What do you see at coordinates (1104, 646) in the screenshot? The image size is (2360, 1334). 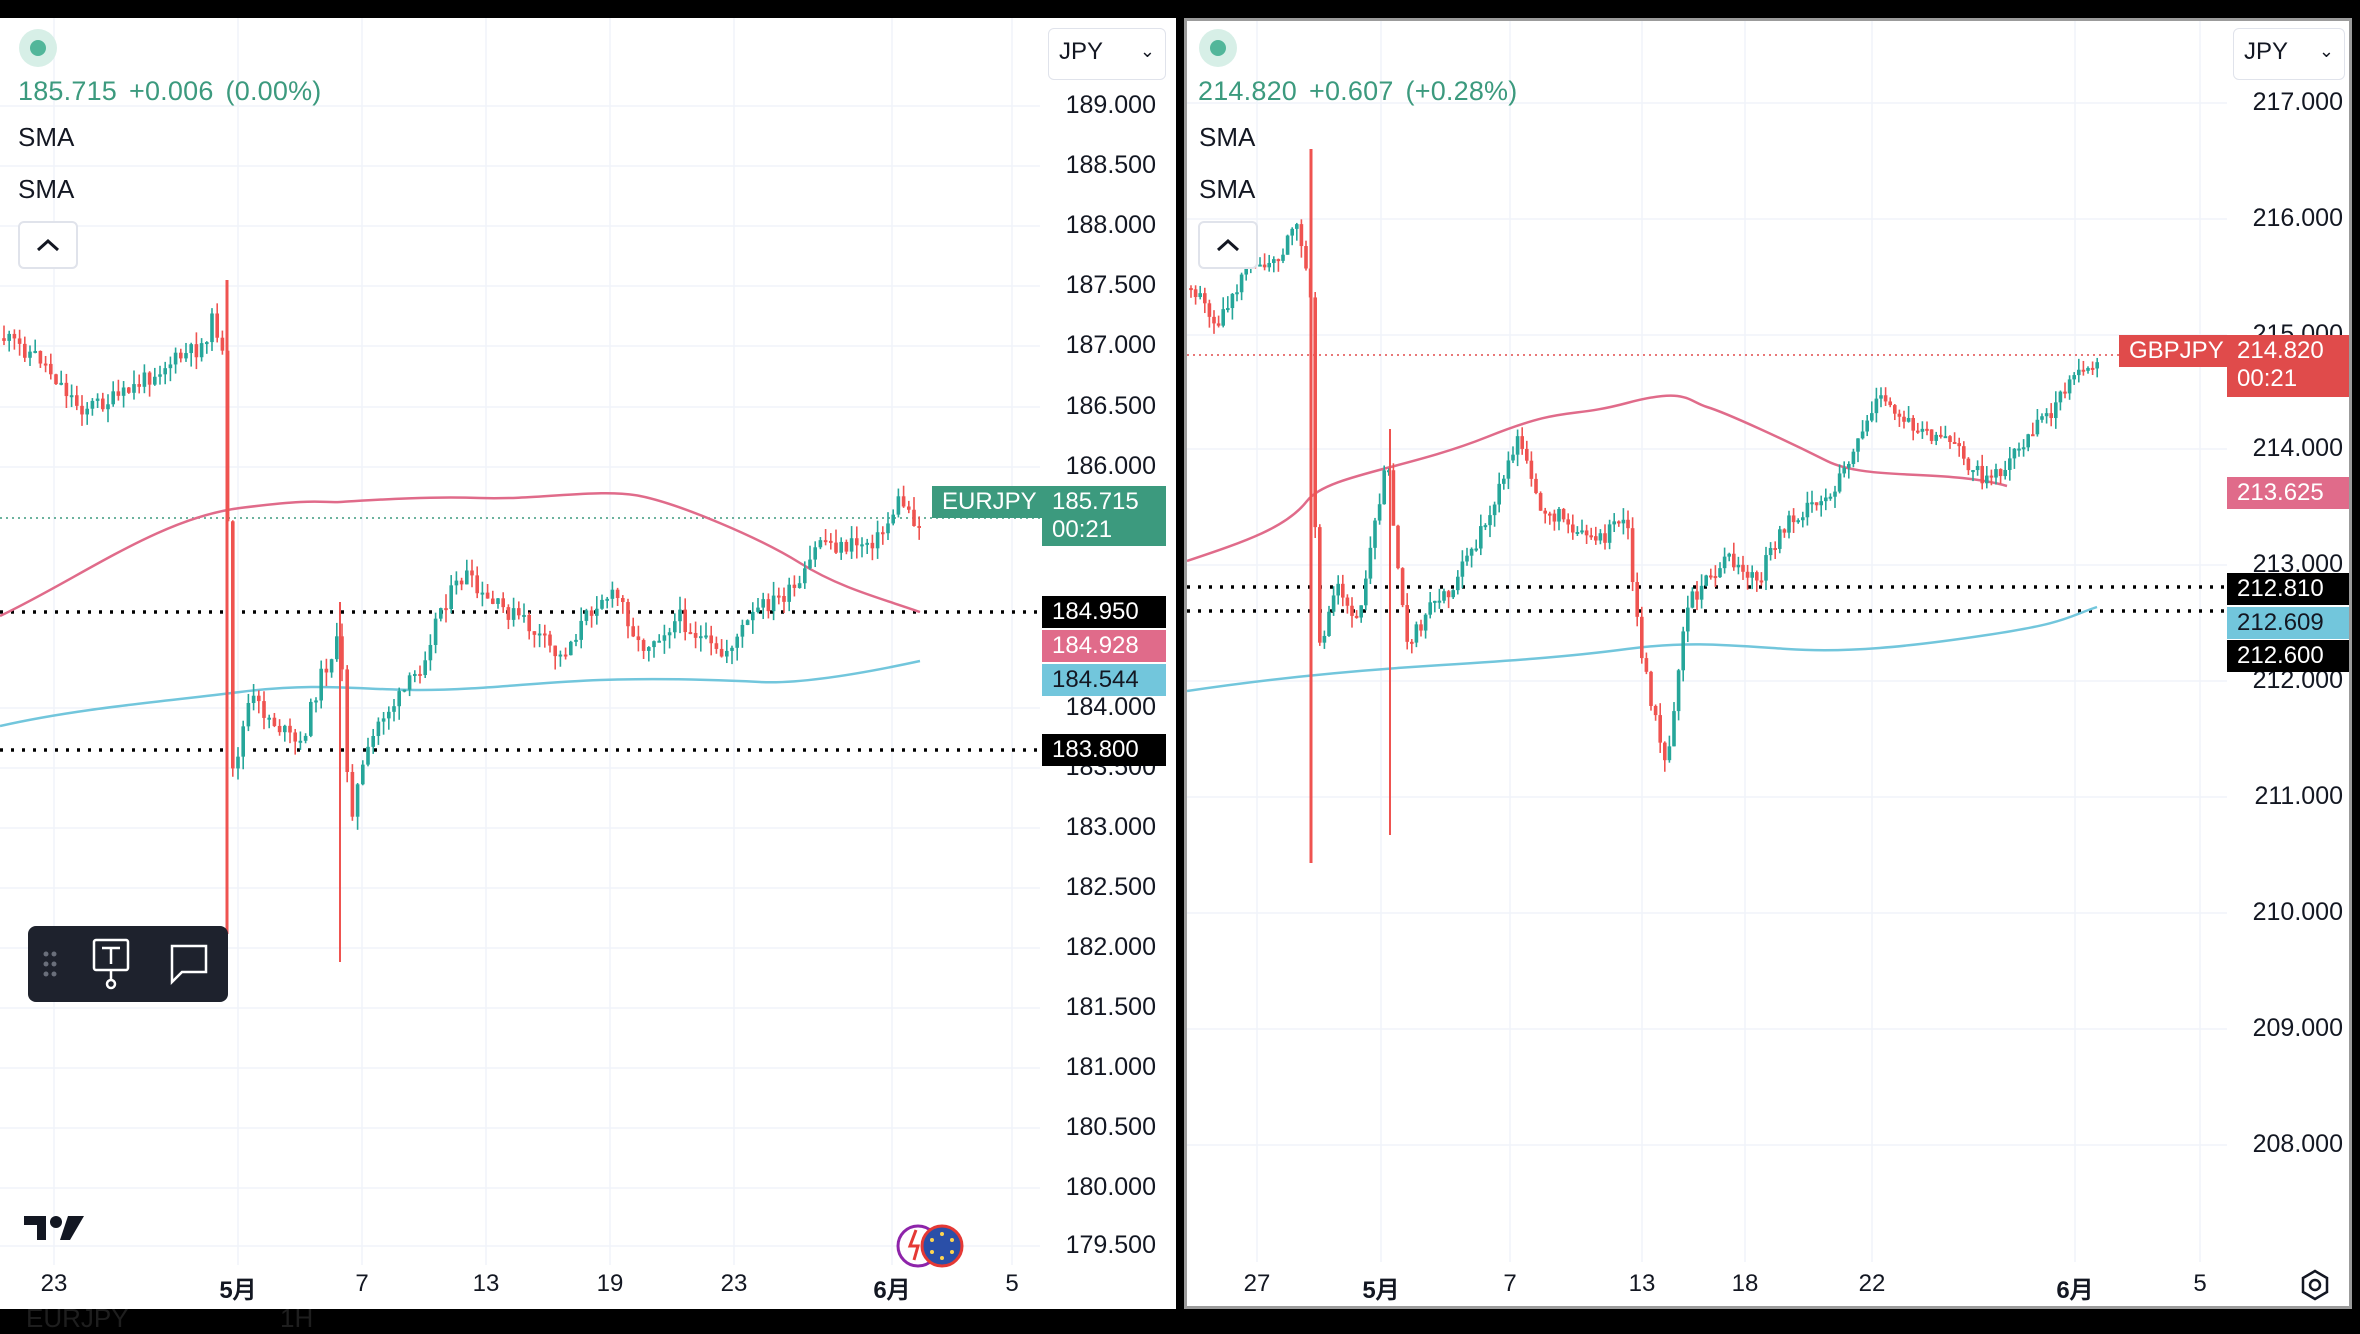 I see `sma-long-label: 184.928` at bounding box center [1104, 646].